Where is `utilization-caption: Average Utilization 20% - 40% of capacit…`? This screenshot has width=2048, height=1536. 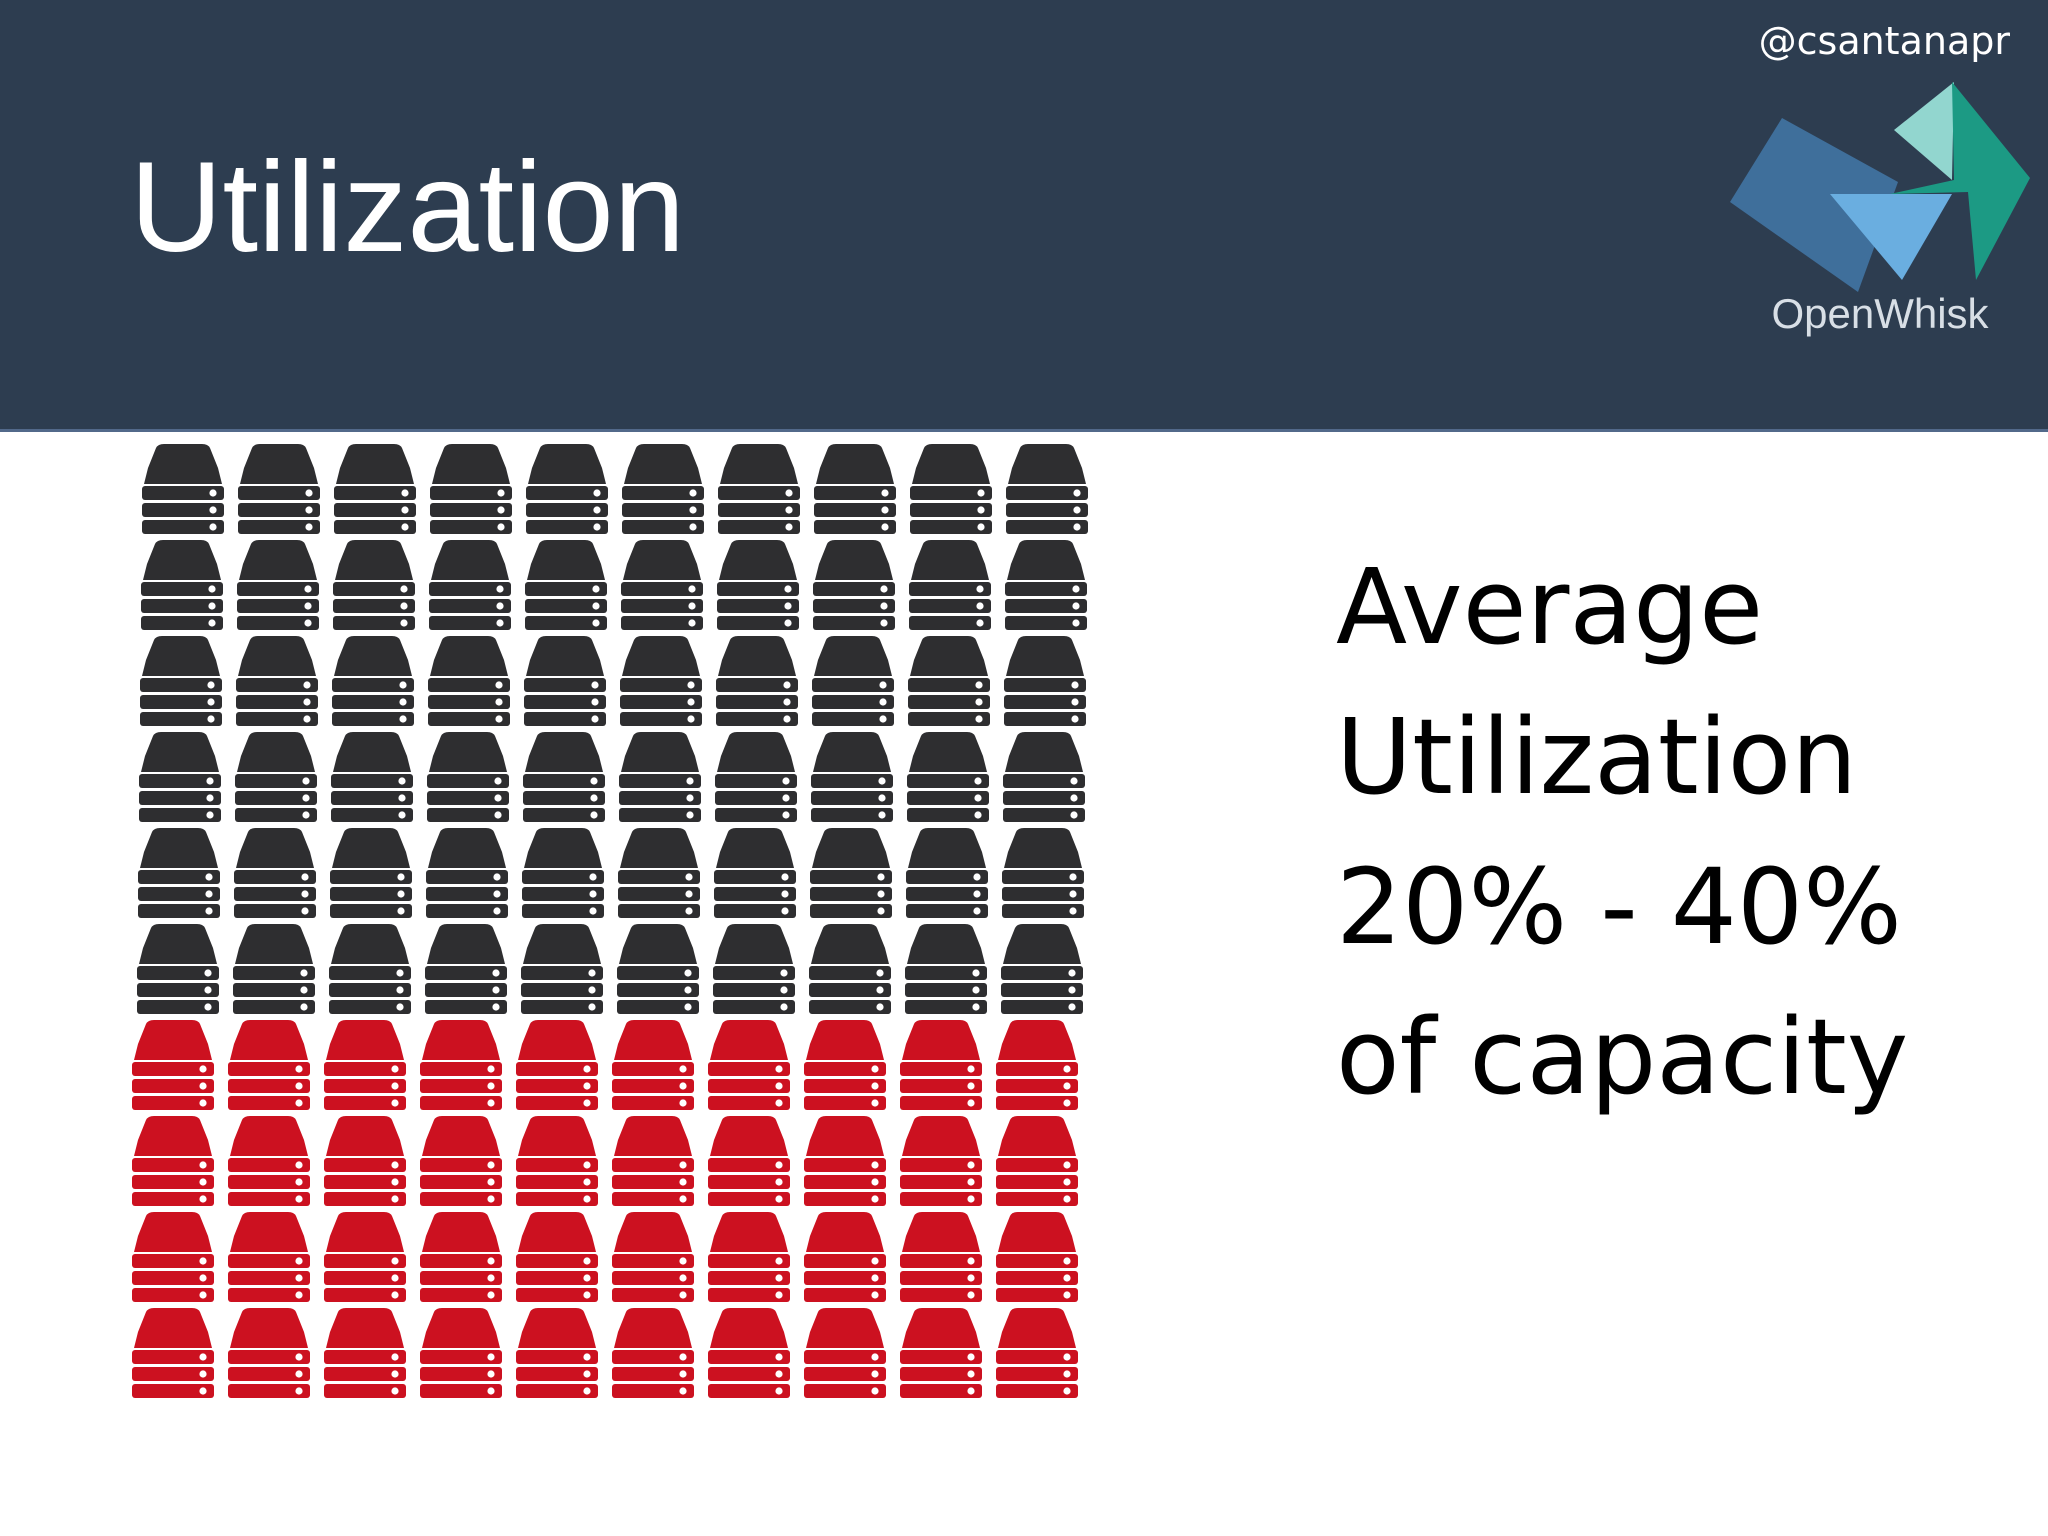
utilization-caption: Average Utilization 20% - 40% of capacit… is located at coordinates (1676, 832).